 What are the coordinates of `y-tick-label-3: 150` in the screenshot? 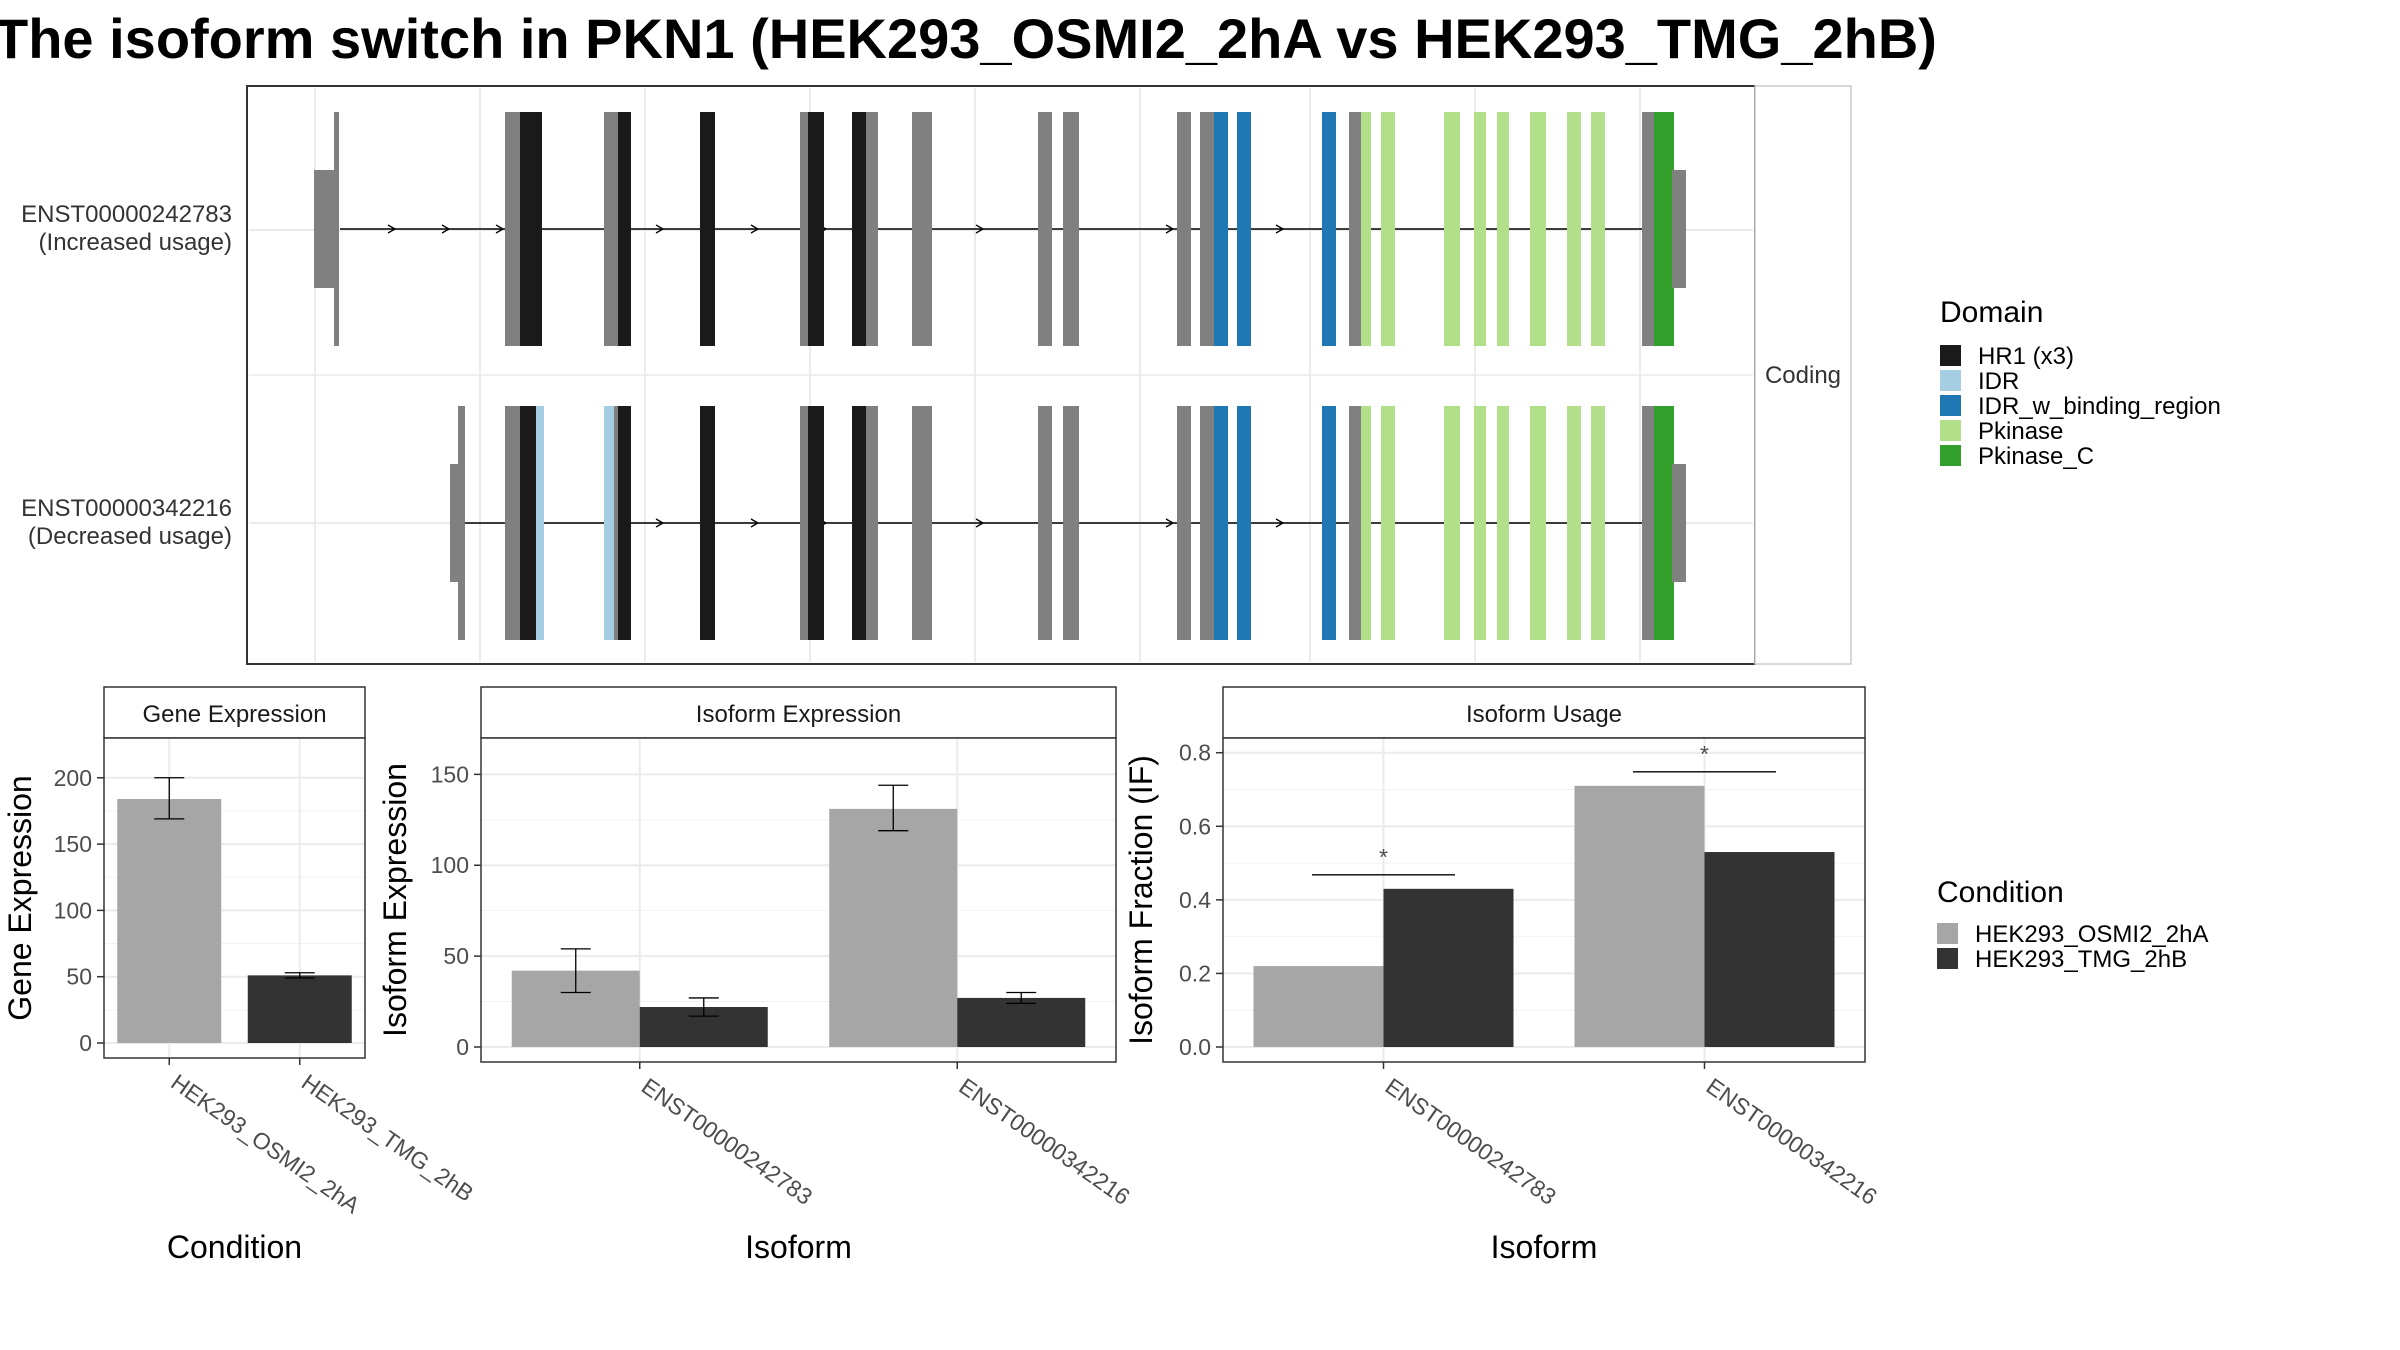 It's located at (73, 844).